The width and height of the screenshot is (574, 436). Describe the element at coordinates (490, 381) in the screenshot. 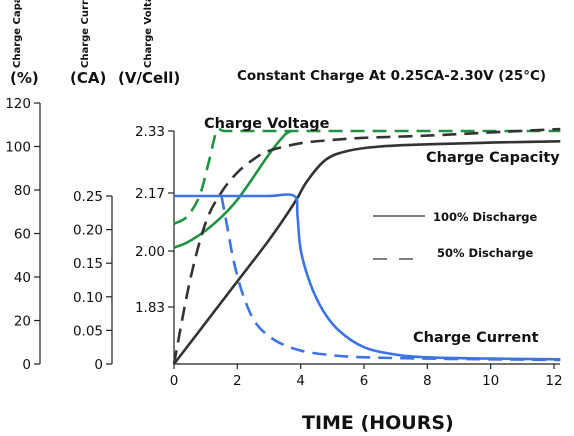

I see `x-tick-label: 10` at that location.